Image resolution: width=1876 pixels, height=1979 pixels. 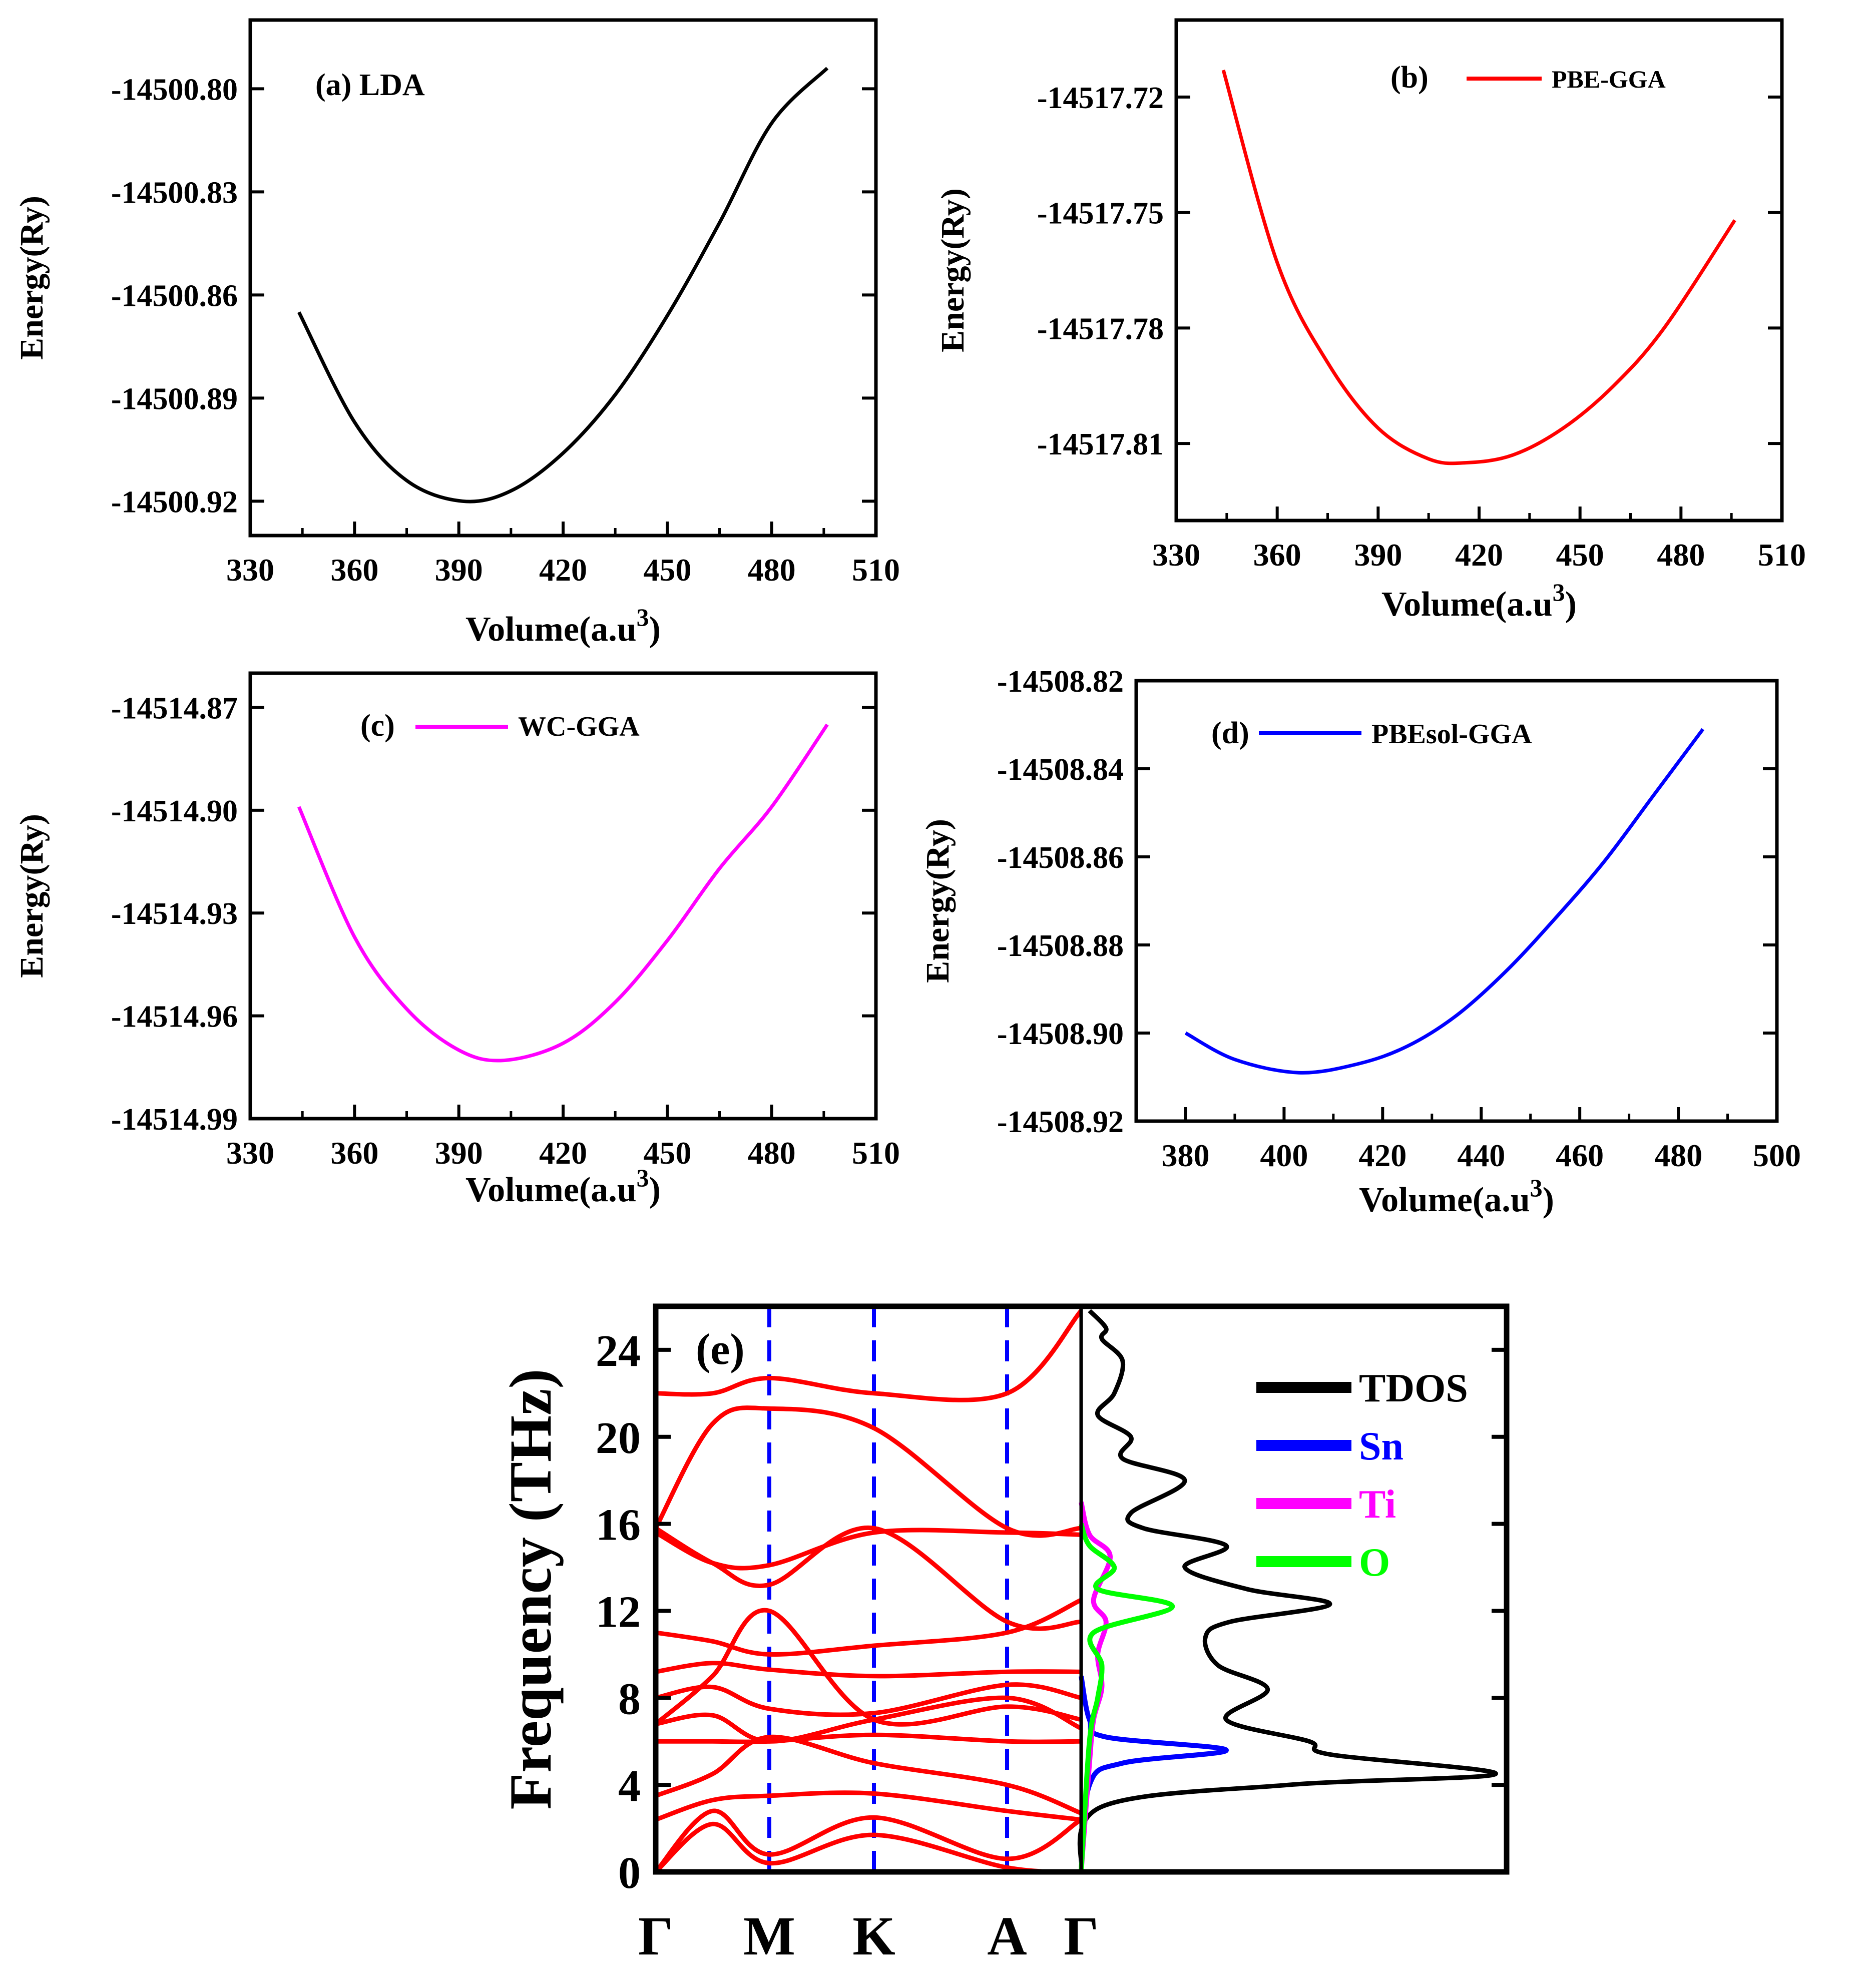 What do you see at coordinates (1060, 770) in the screenshot?
I see `panel-d-ytick-label: -14508.84` at bounding box center [1060, 770].